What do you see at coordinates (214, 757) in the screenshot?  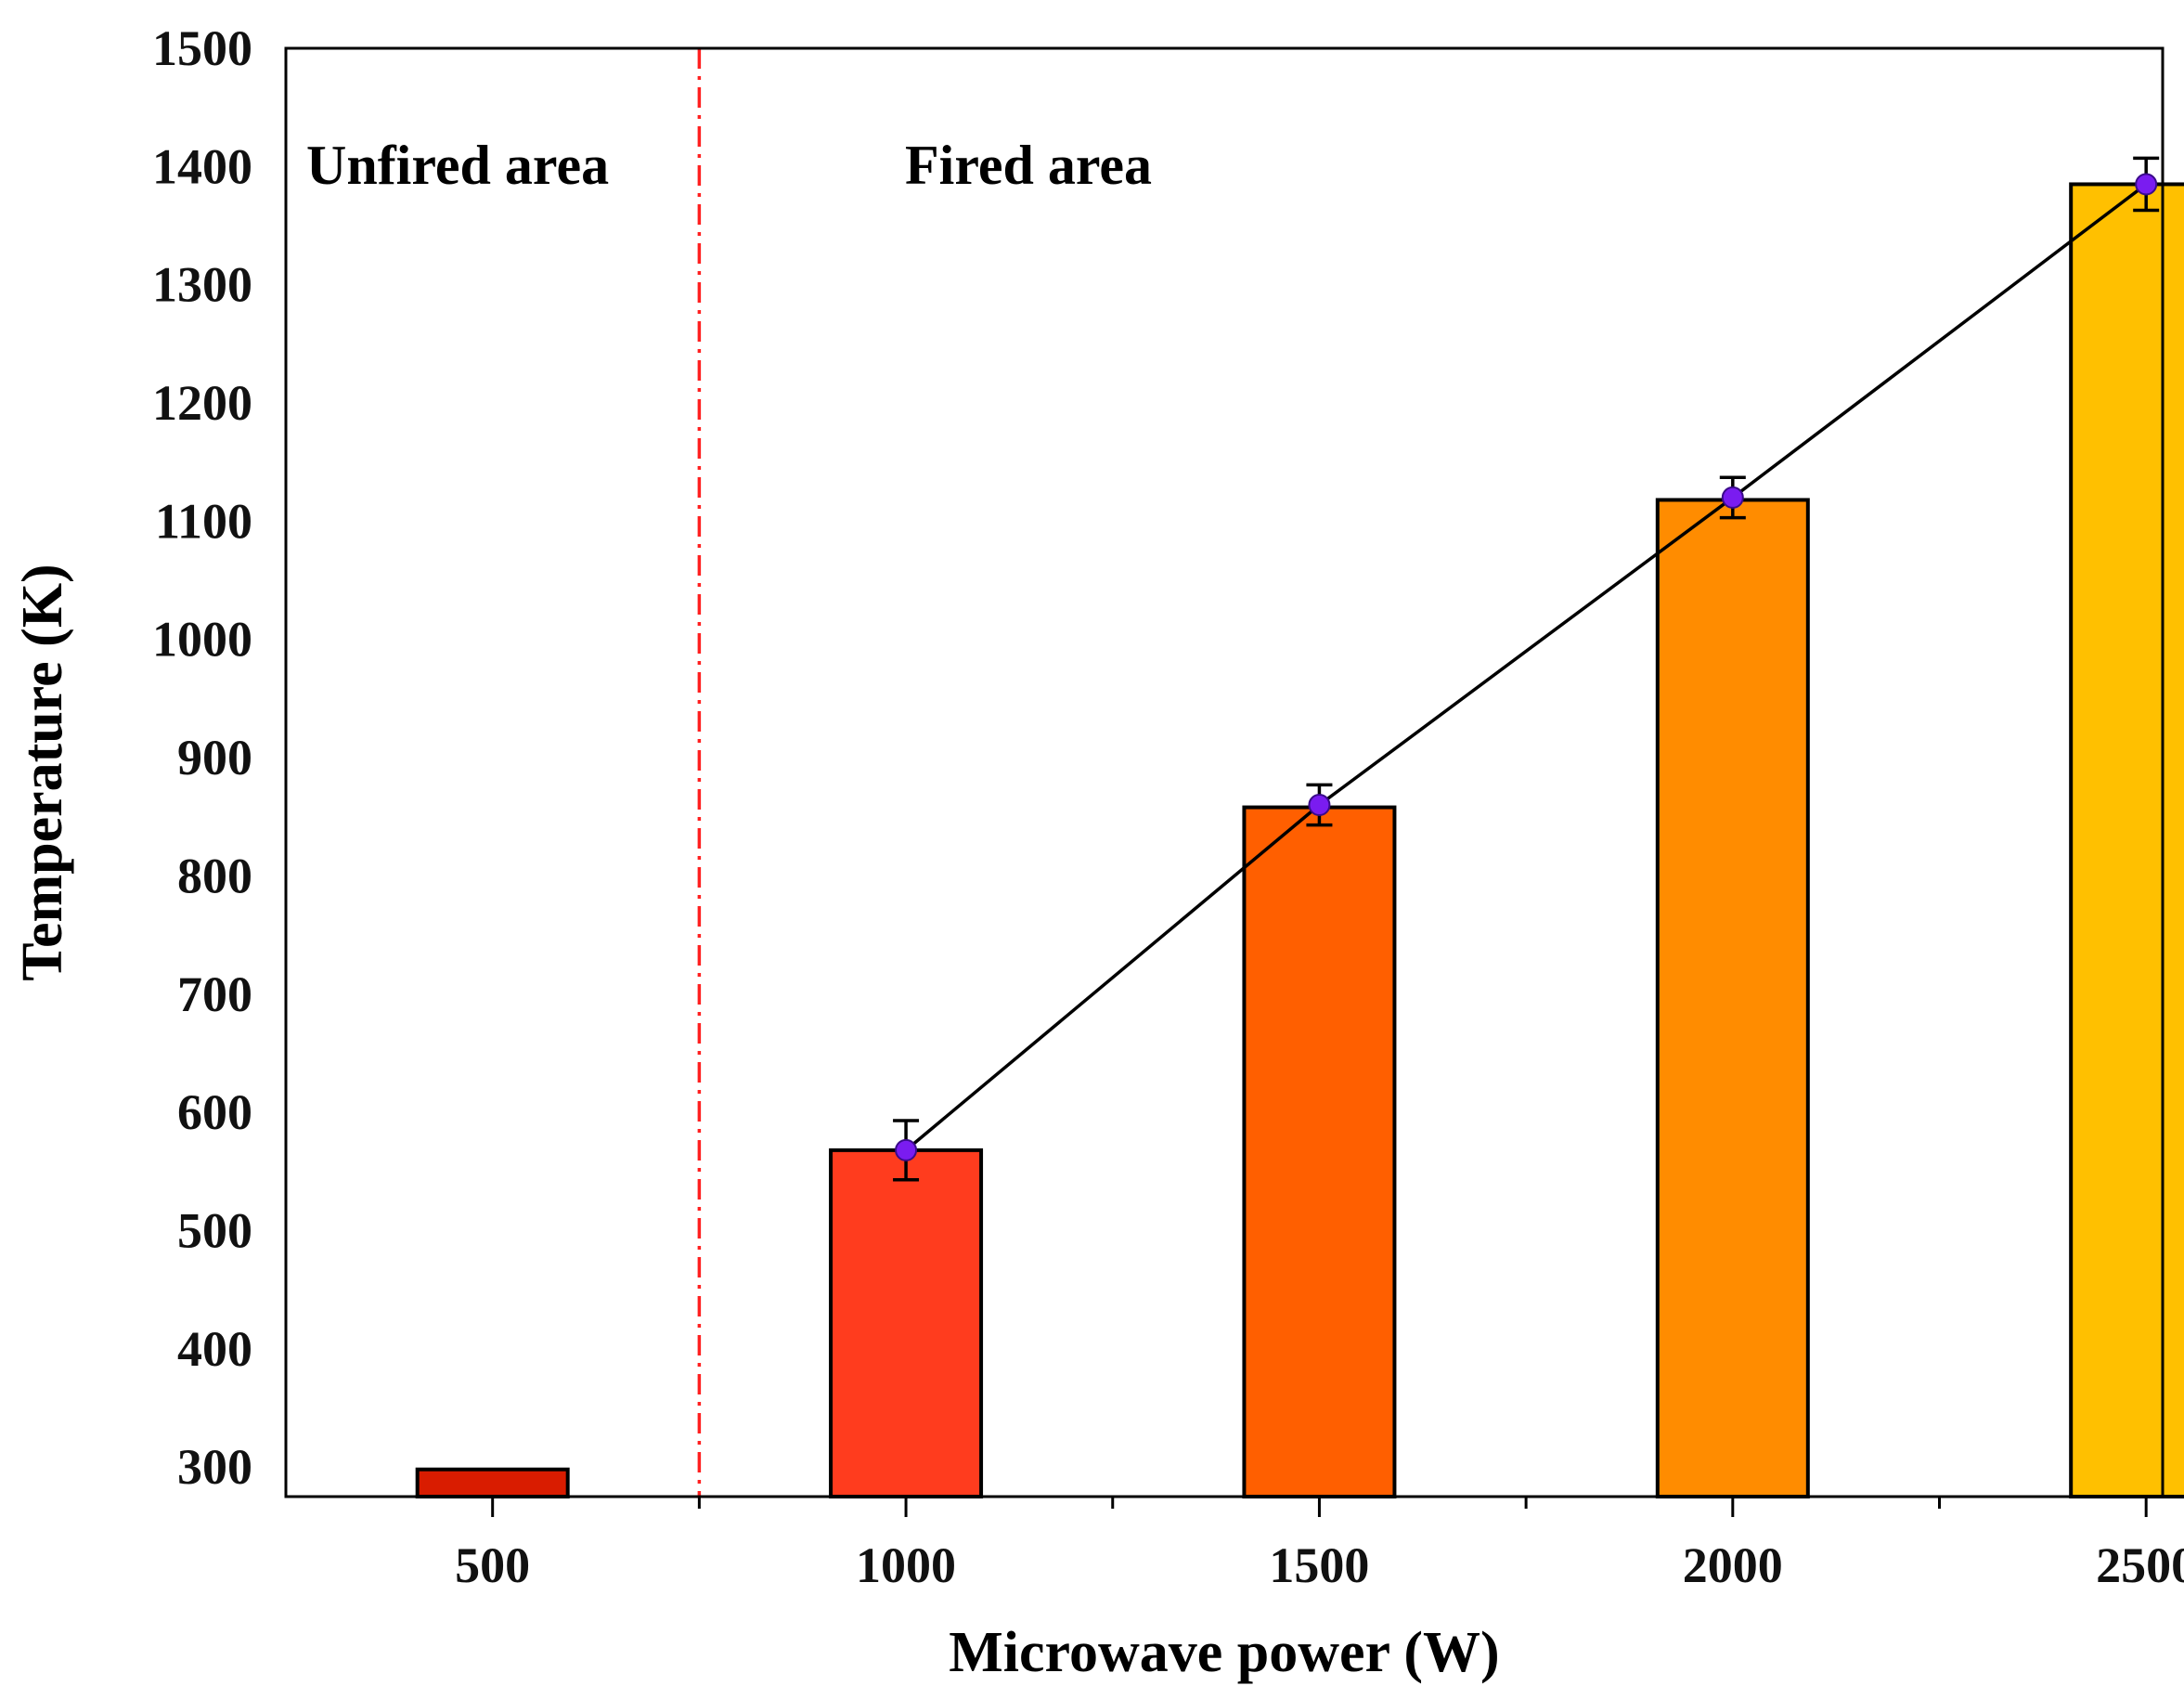 I see `y-tick-label: 900` at bounding box center [214, 757].